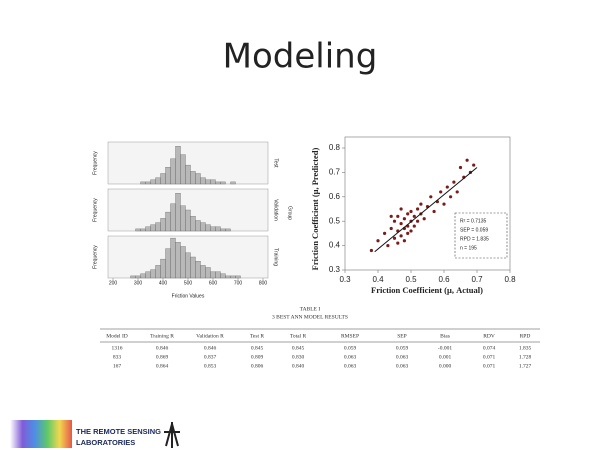  I want to click on y-tick-label: 0.3, so click(335, 269).